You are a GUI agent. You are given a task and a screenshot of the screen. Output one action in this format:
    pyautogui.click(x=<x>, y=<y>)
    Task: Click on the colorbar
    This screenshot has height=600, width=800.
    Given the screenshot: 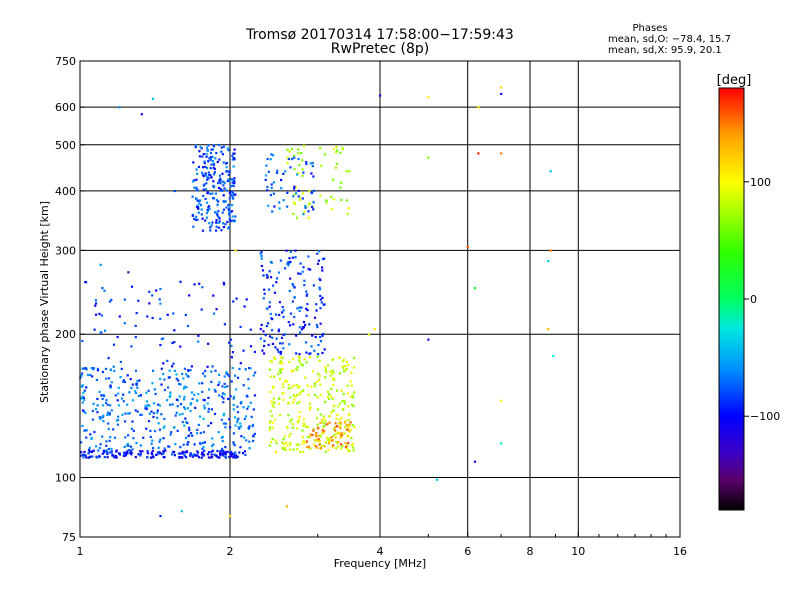 What is the action you would take?
    pyautogui.click(x=731, y=299)
    